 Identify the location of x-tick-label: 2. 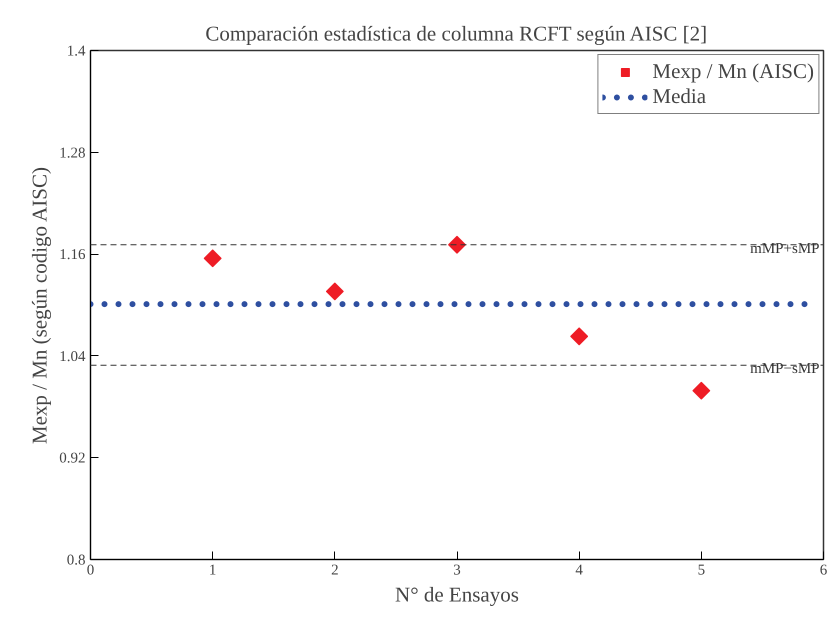
(335, 570).